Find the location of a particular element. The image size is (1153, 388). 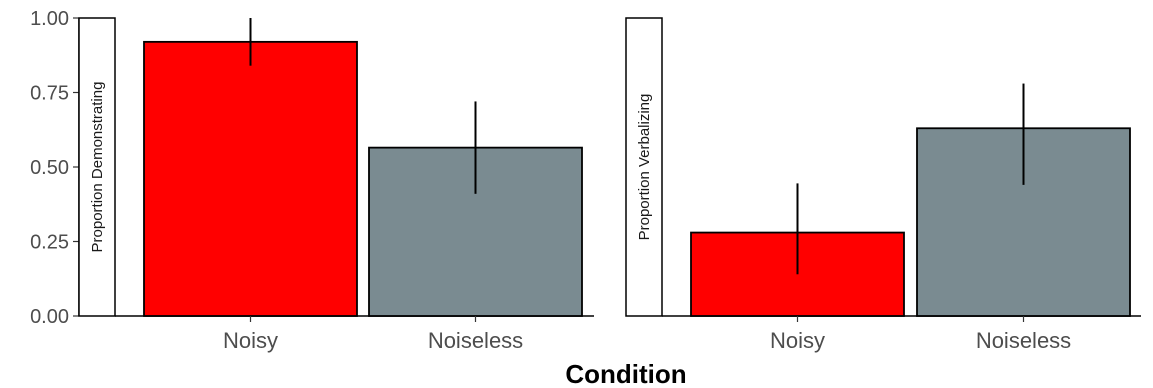

y-axis: 0.00 0.25 0.50 0.75 1.00 is located at coordinates (55, 168).